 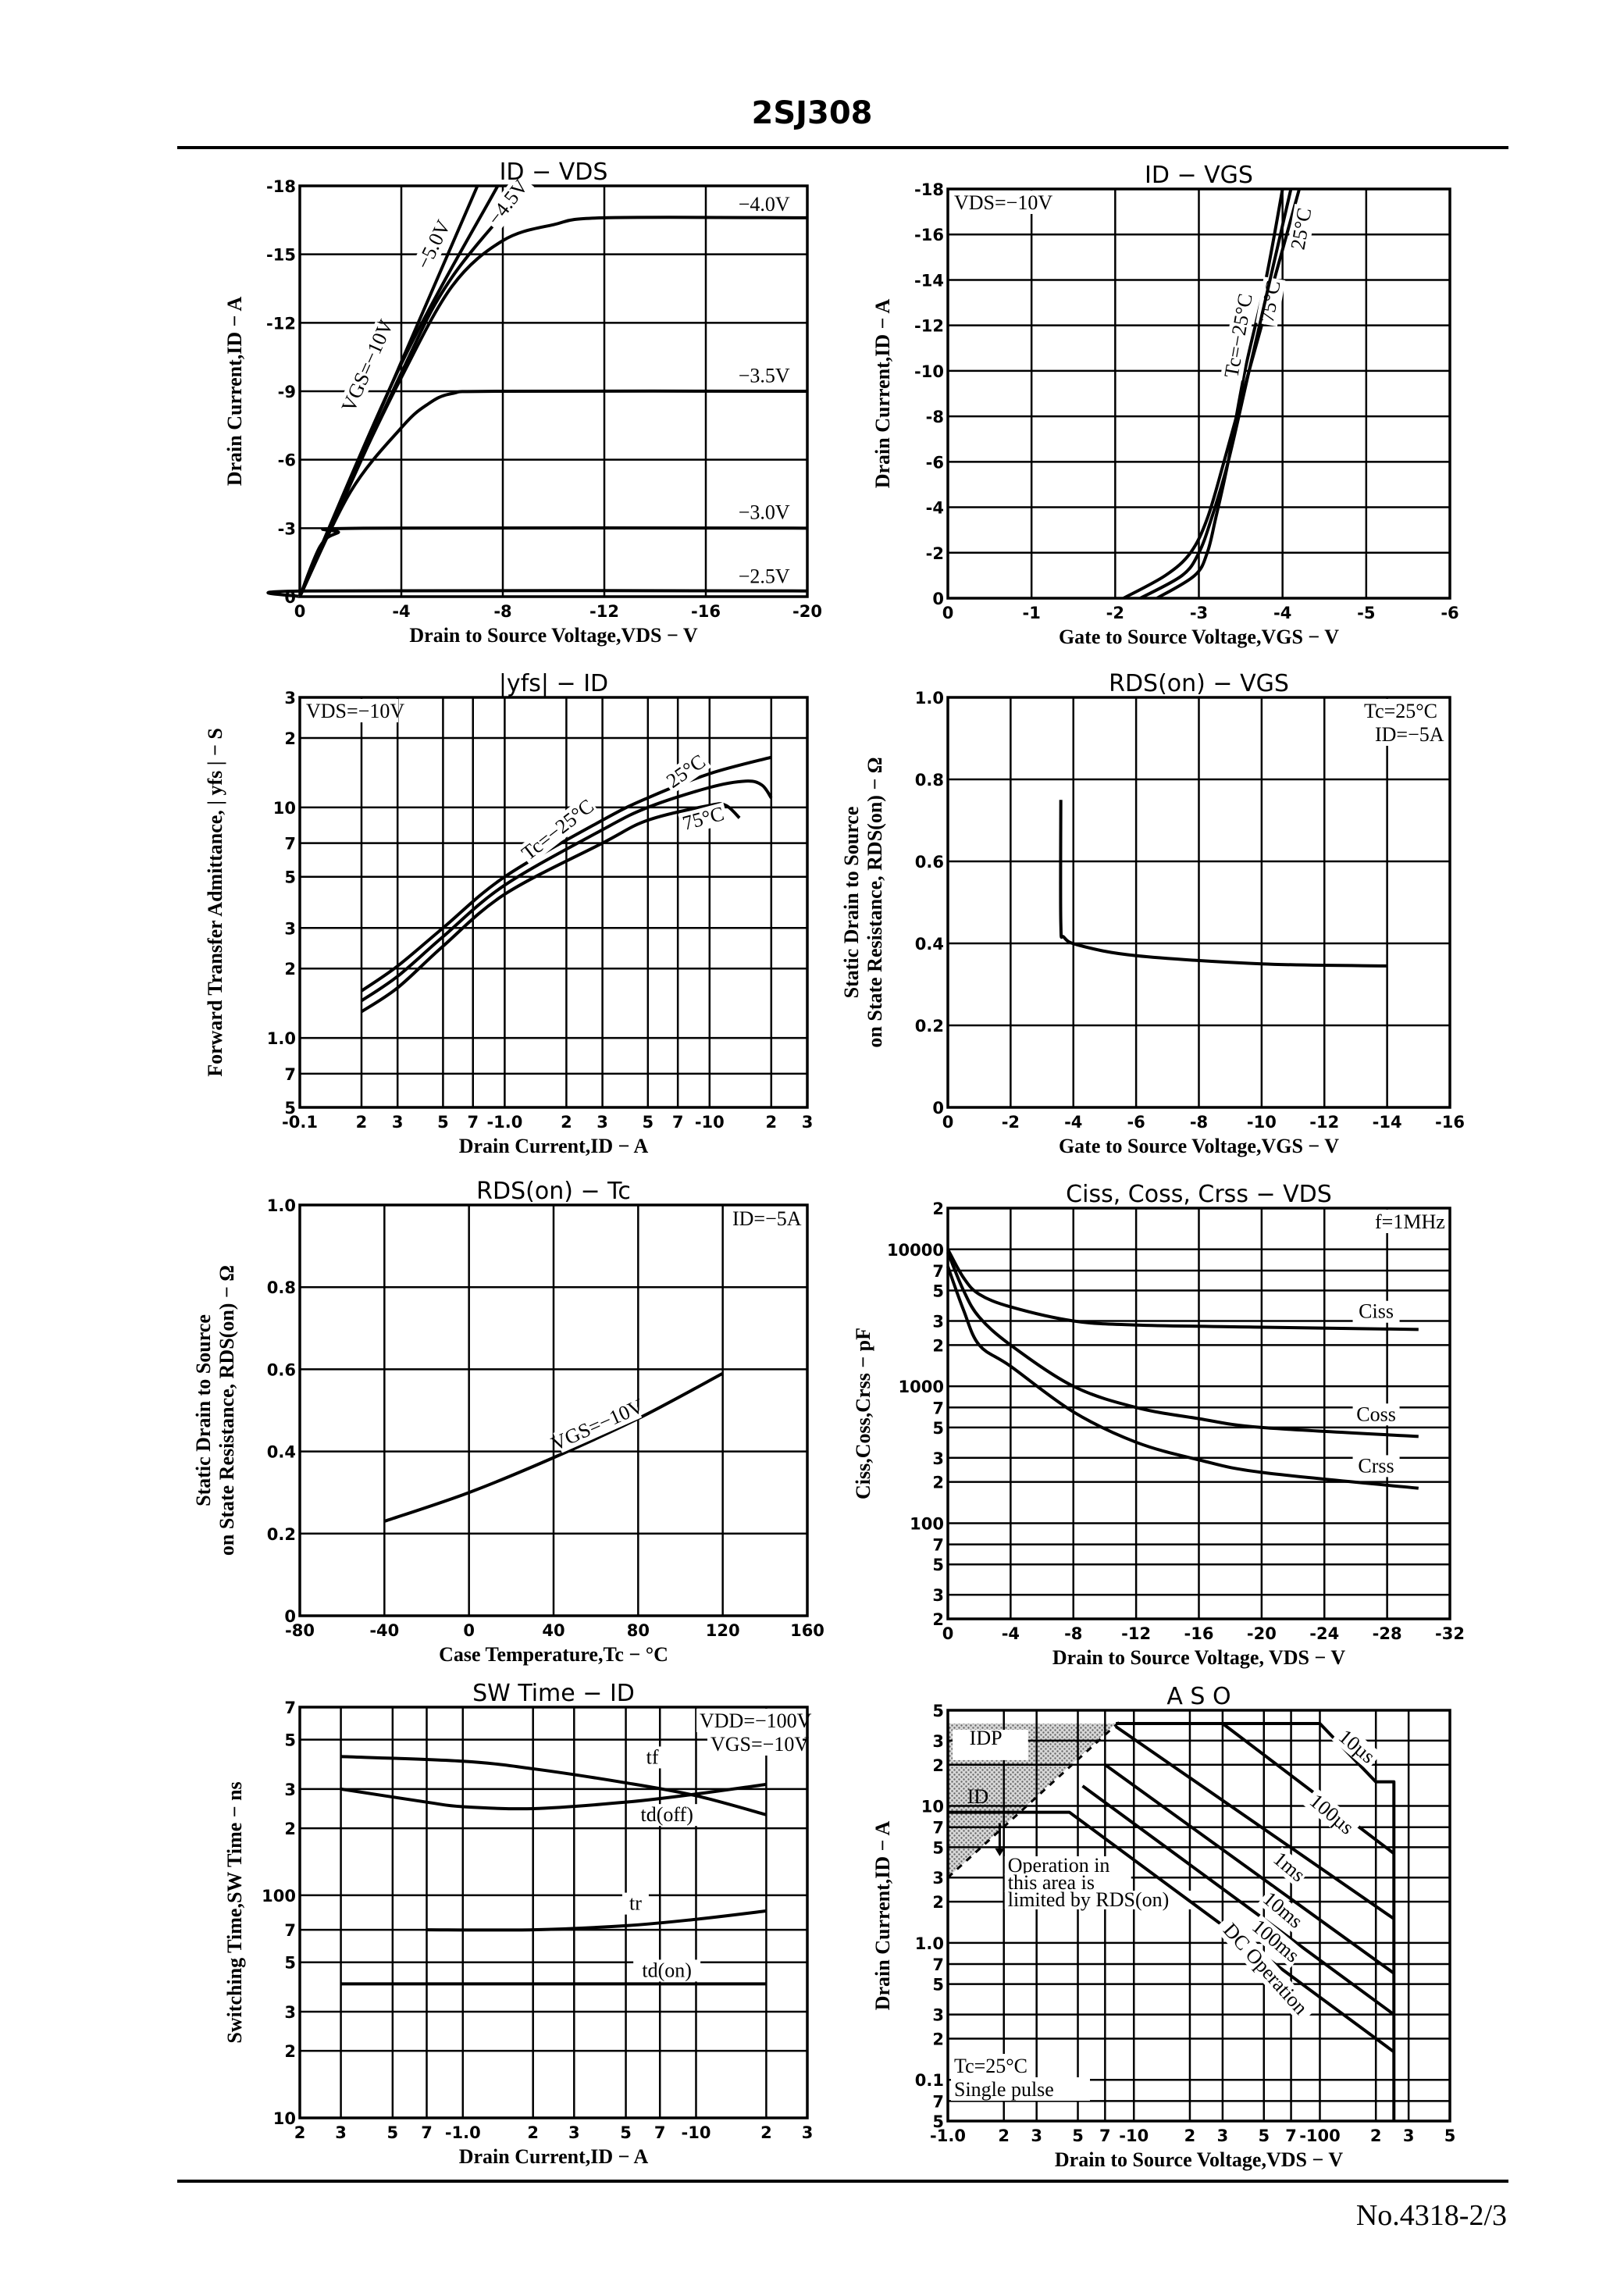 I want to click on x-tick-label: -80, so click(x=300, y=1630).